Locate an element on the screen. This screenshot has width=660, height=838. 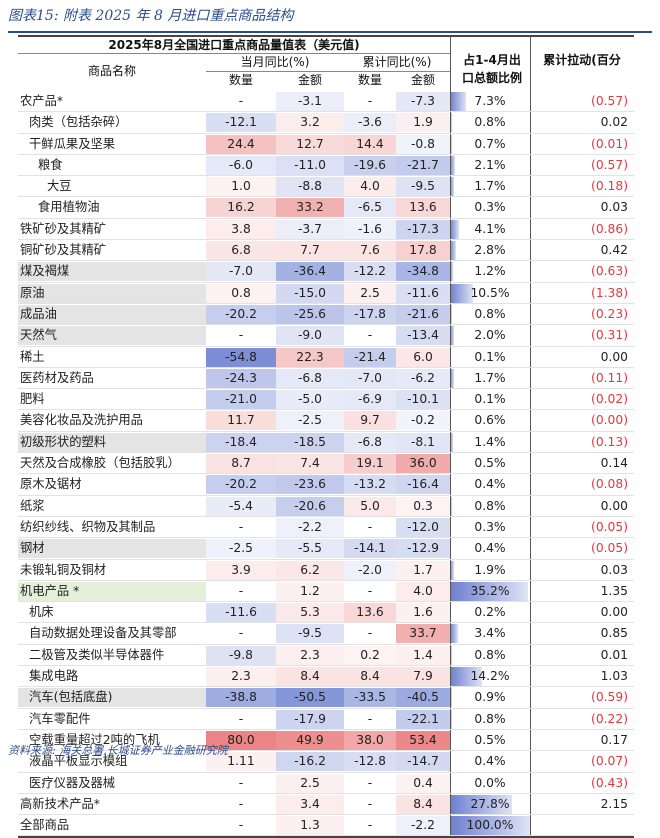
row-name: 粮食 is located at coordinates (112, 165).